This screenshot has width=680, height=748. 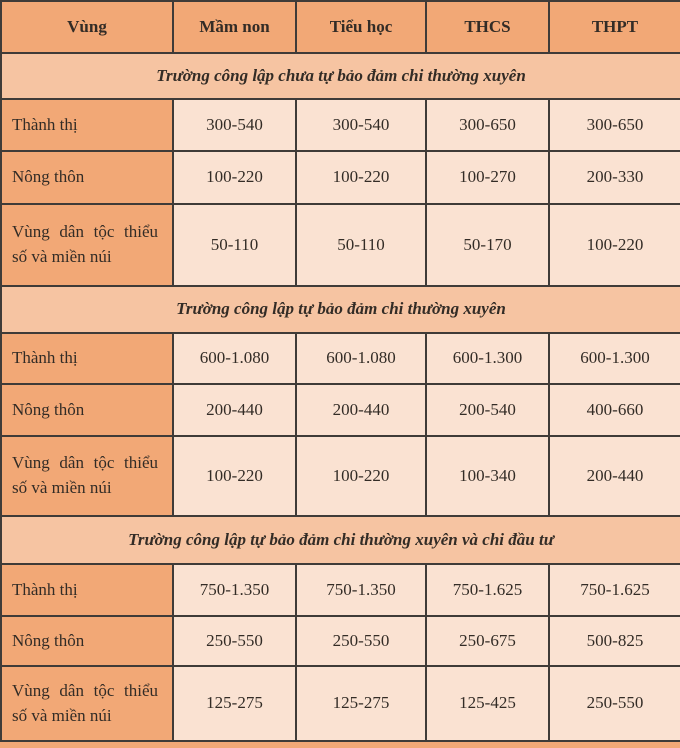 What do you see at coordinates (614, 27) in the screenshot?
I see `column-header-thpt: THPT` at bounding box center [614, 27].